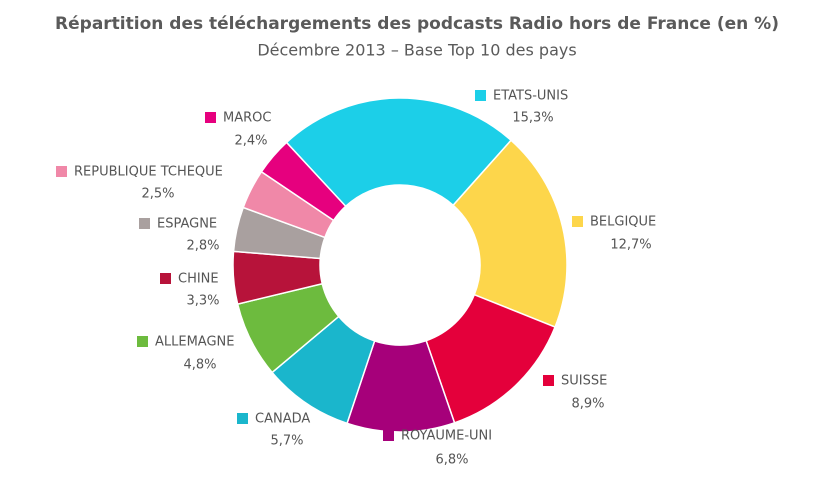  What do you see at coordinates (199, 365) in the screenshot?
I see `value-label: 4,8%` at bounding box center [199, 365].